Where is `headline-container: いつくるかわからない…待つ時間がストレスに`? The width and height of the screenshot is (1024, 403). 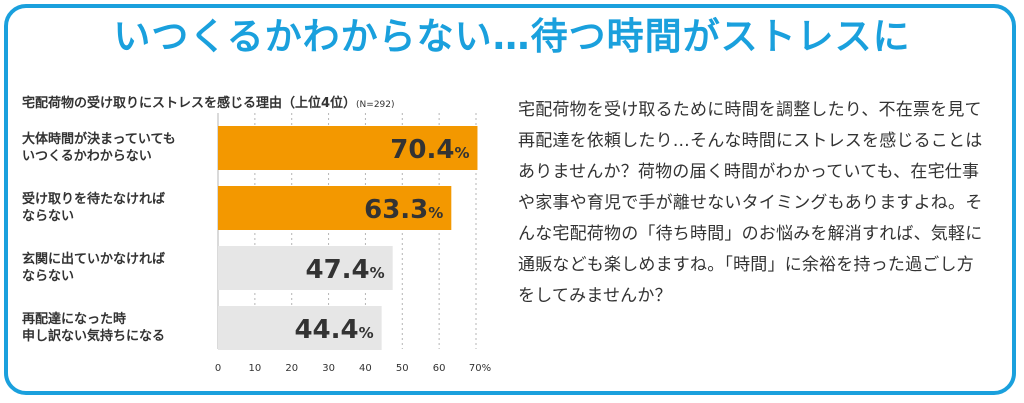
headline-container: いつくるかわからない…待つ時間がストレスに is located at coordinates (512, 37).